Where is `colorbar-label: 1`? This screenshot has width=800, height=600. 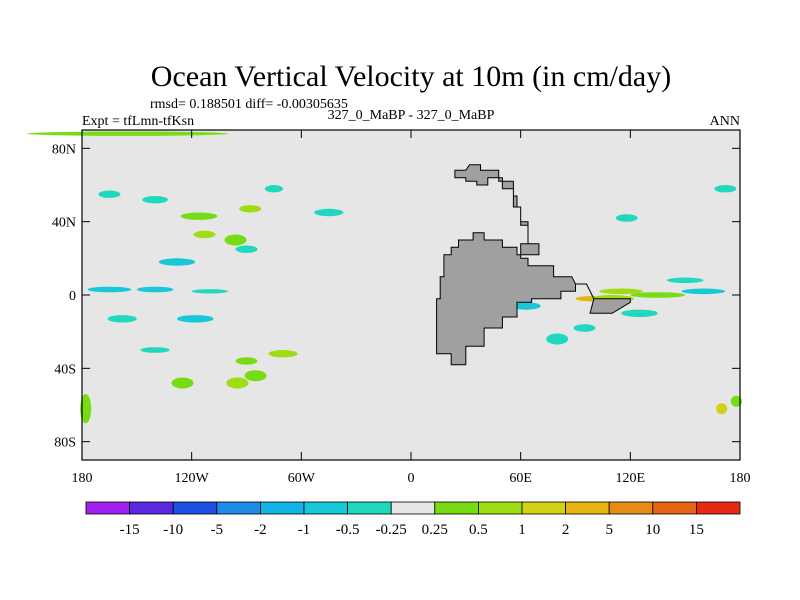
colorbar-label: 1 is located at coordinates (522, 530).